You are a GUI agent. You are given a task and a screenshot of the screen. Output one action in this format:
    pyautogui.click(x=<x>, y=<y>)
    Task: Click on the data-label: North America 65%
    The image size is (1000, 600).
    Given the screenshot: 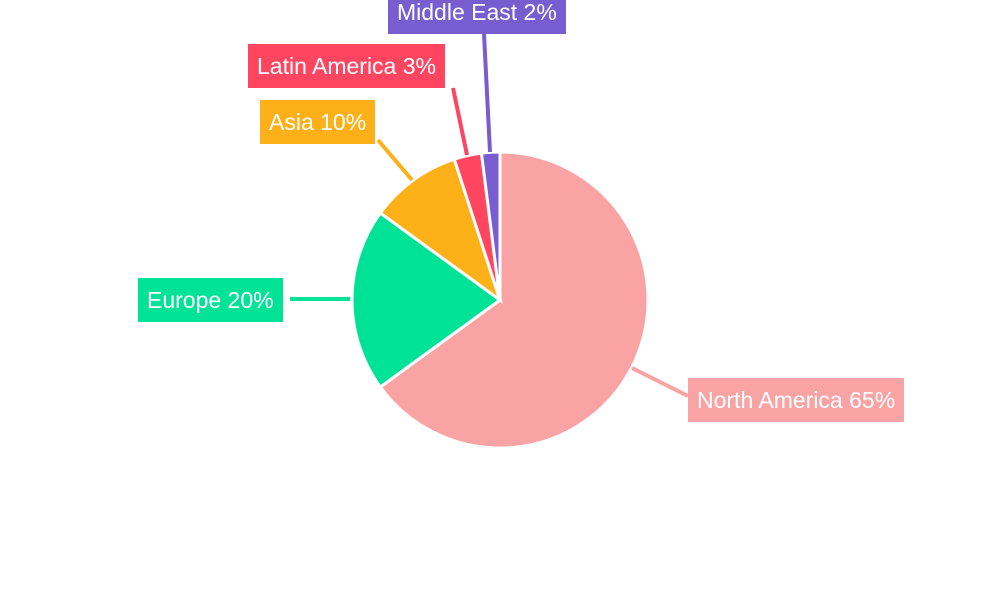 What is the action you would take?
    pyautogui.click(x=796, y=400)
    